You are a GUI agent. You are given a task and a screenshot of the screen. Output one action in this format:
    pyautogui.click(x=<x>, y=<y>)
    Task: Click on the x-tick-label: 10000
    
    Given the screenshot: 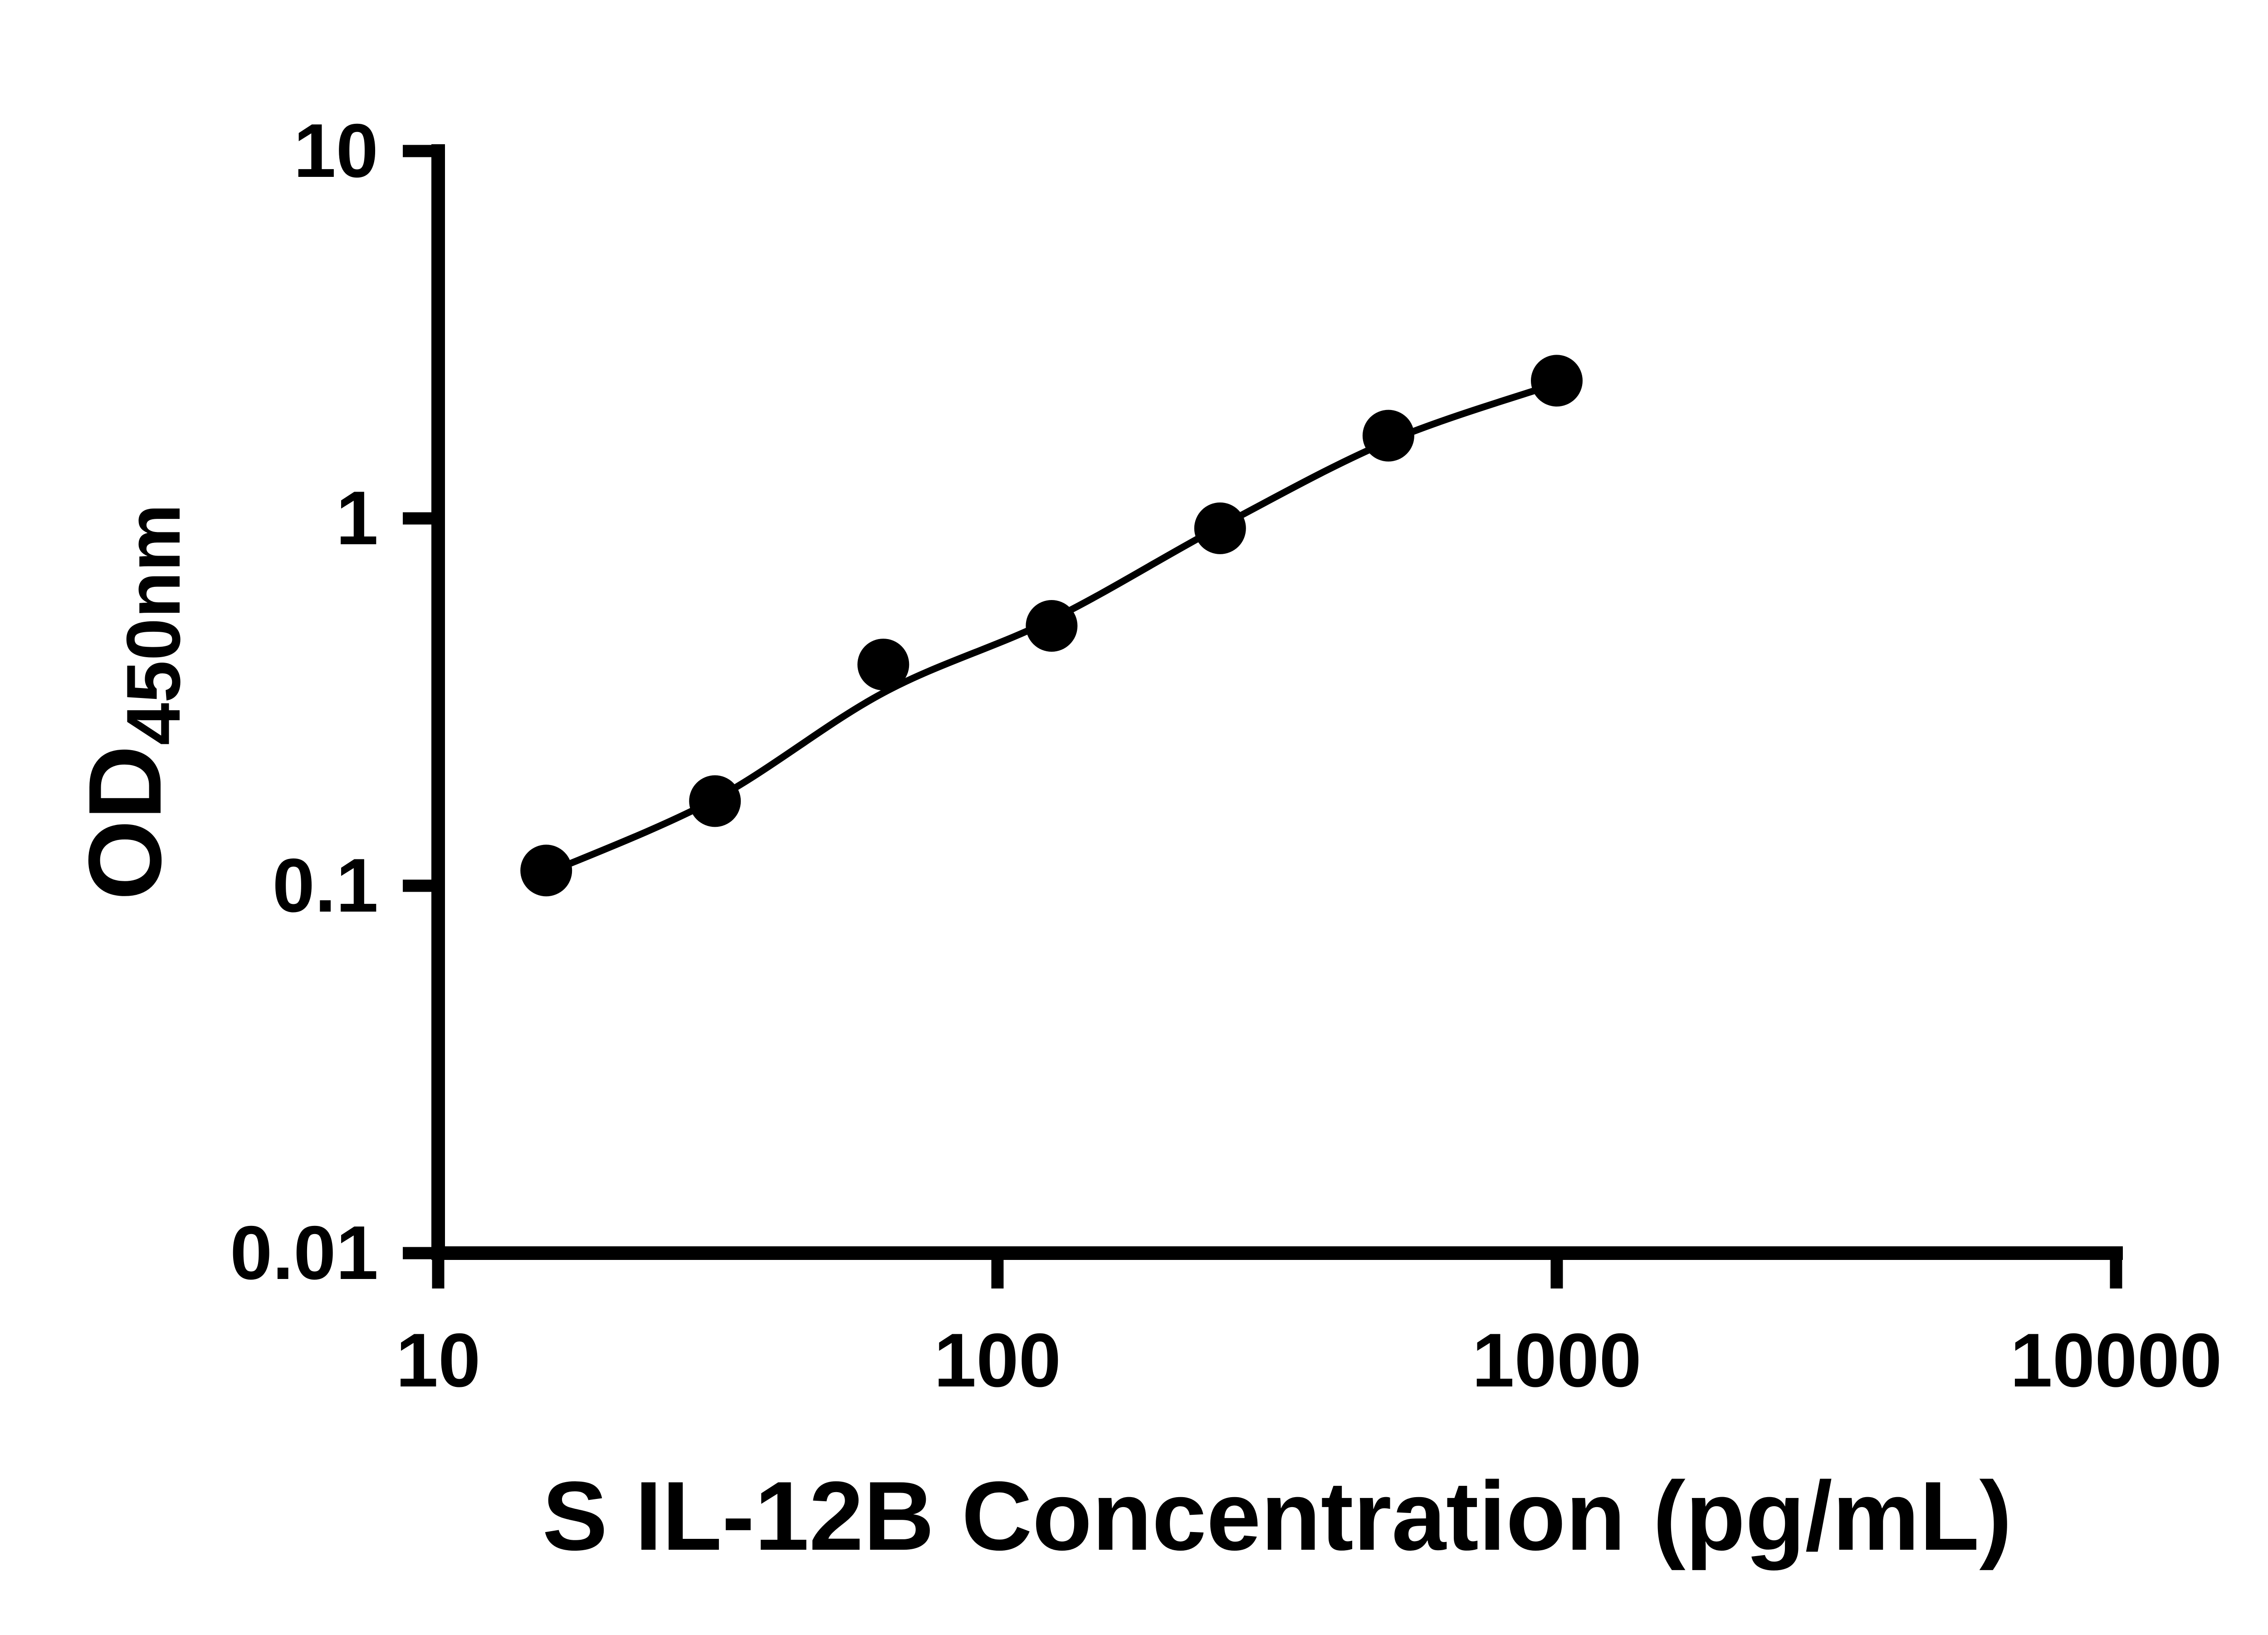 What is the action you would take?
    pyautogui.click(x=2116, y=1360)
    